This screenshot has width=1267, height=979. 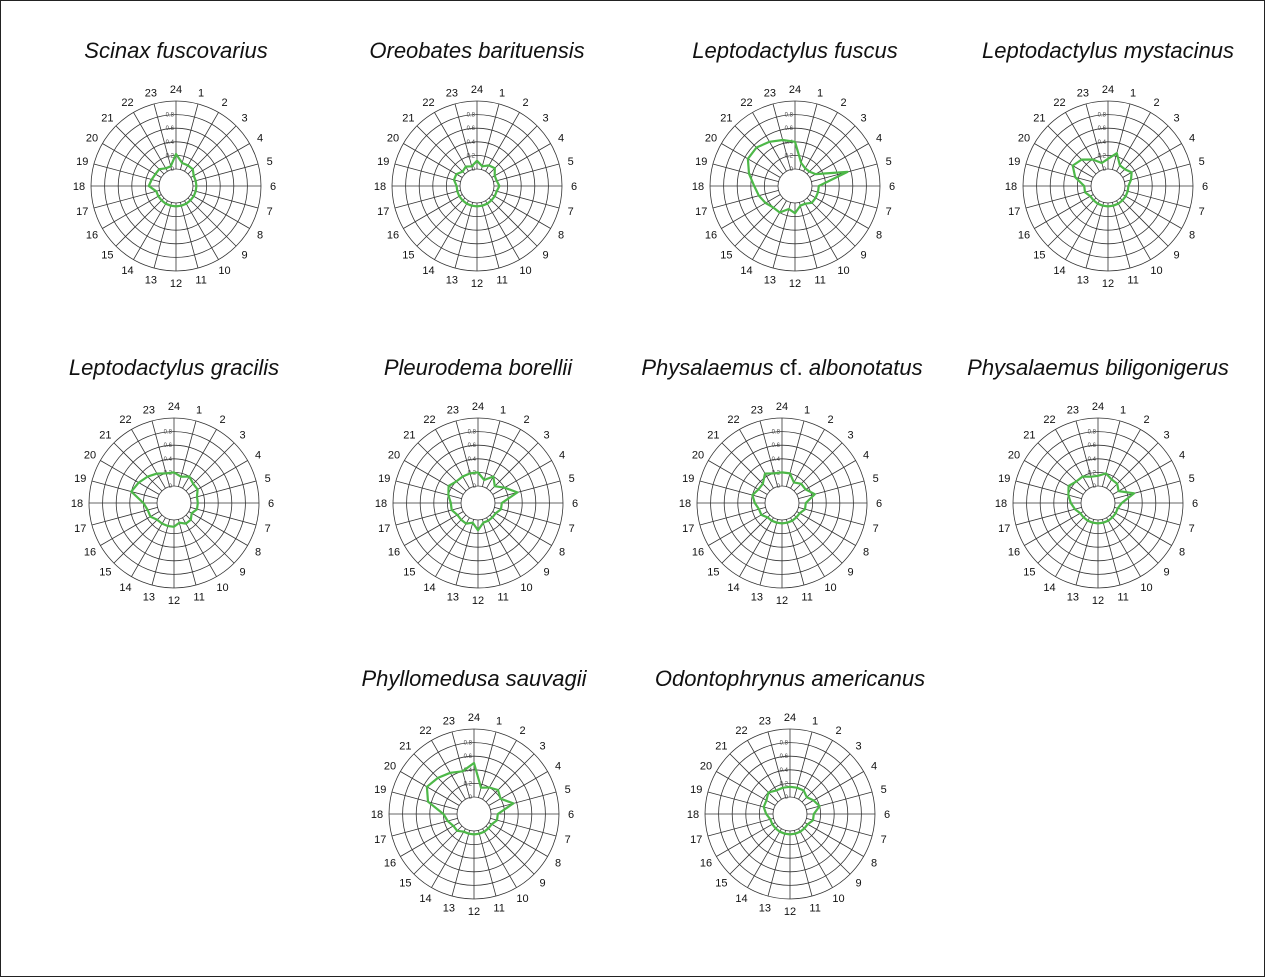 What do you see at coordinates (199, 410) in the screenshot?
I see `hour-label: 1` at bounding box center [199, 410].